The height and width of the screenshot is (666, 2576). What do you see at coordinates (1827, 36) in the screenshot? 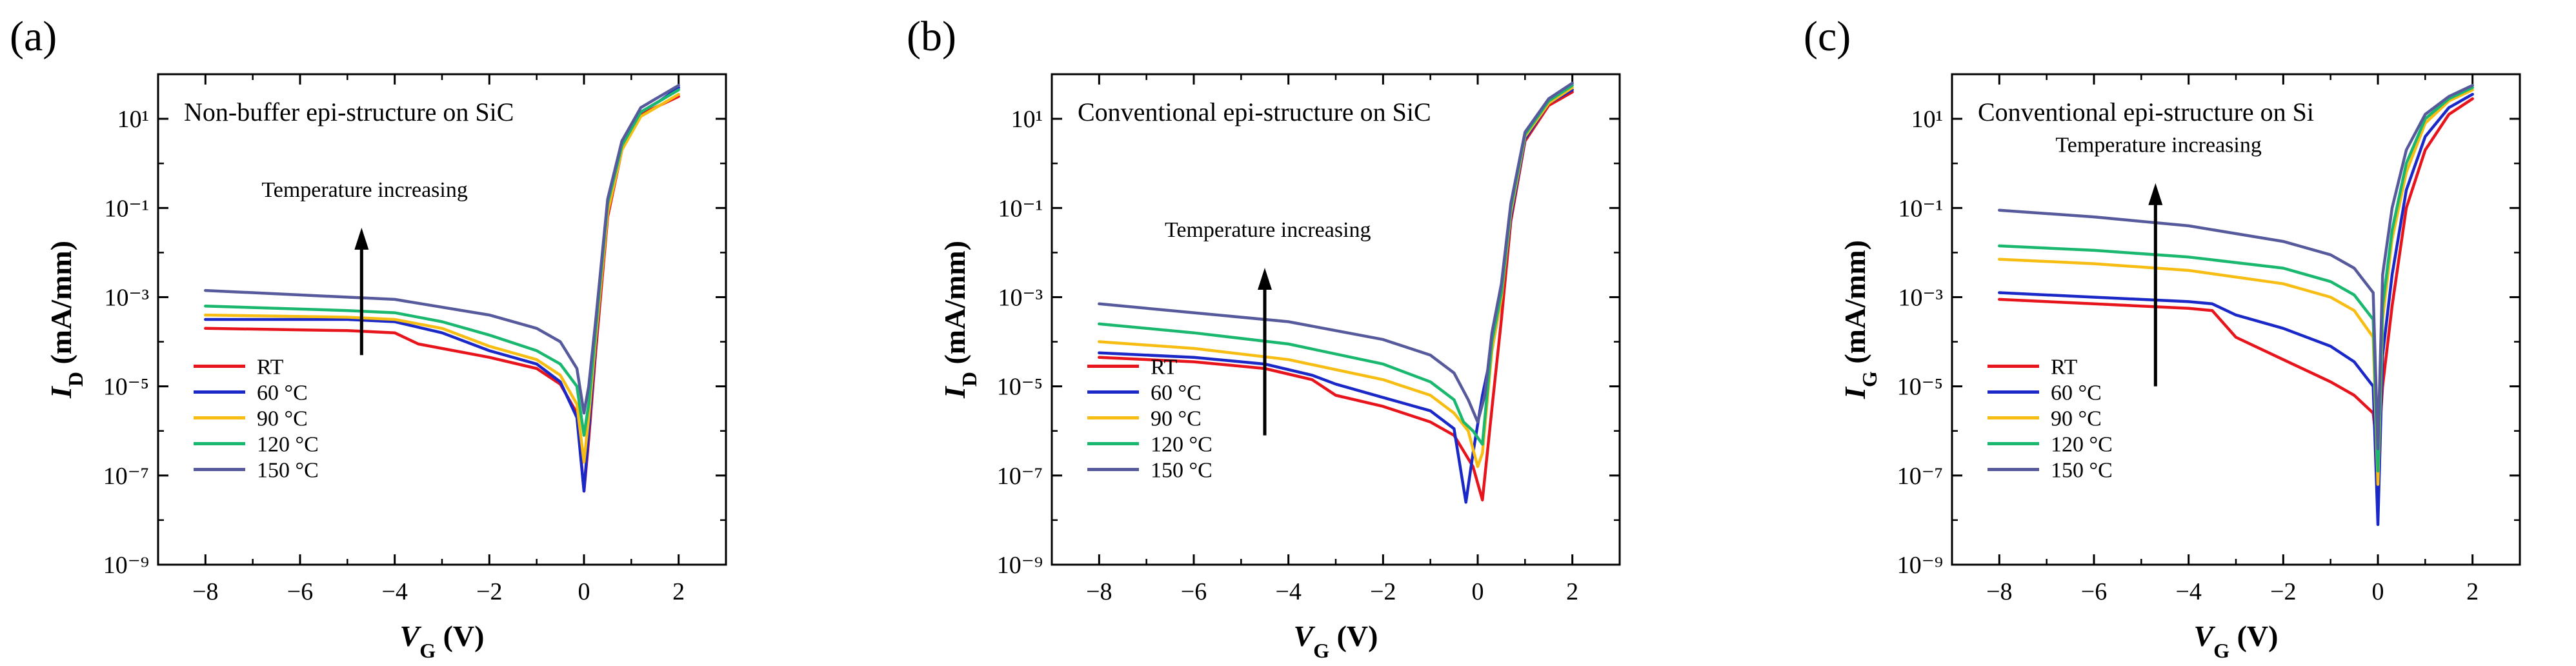
I see `panel-label: (c)` at bounding box center [1827, 36].